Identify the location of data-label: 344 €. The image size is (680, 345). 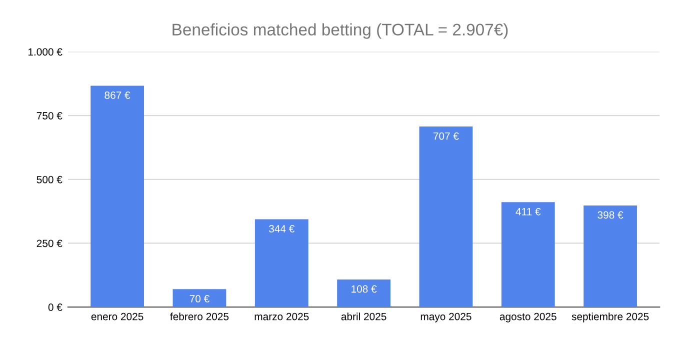
(282, 228).